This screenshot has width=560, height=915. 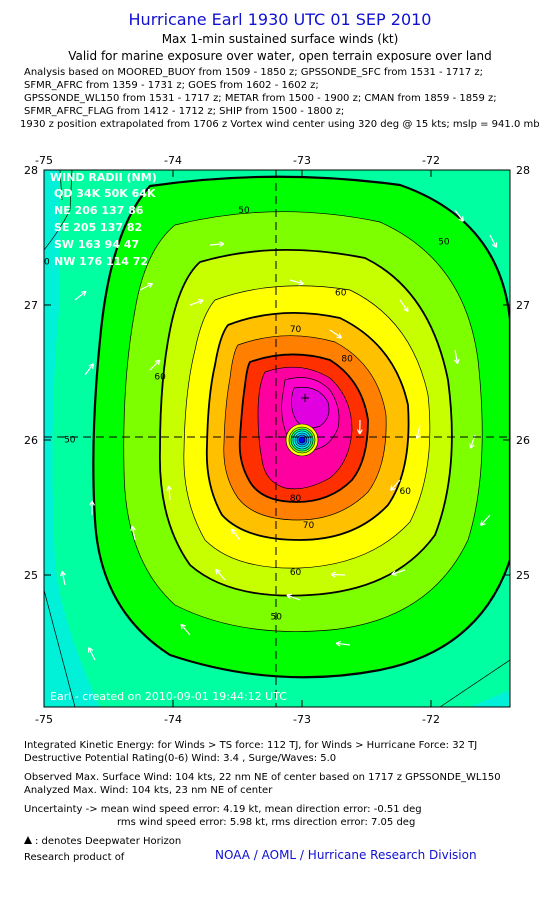 What do you see at coordinates (98, 227) in the screenshot?
I see `wind-radii-row-se: SE 205 137 82` at bounding box center [98, 227].